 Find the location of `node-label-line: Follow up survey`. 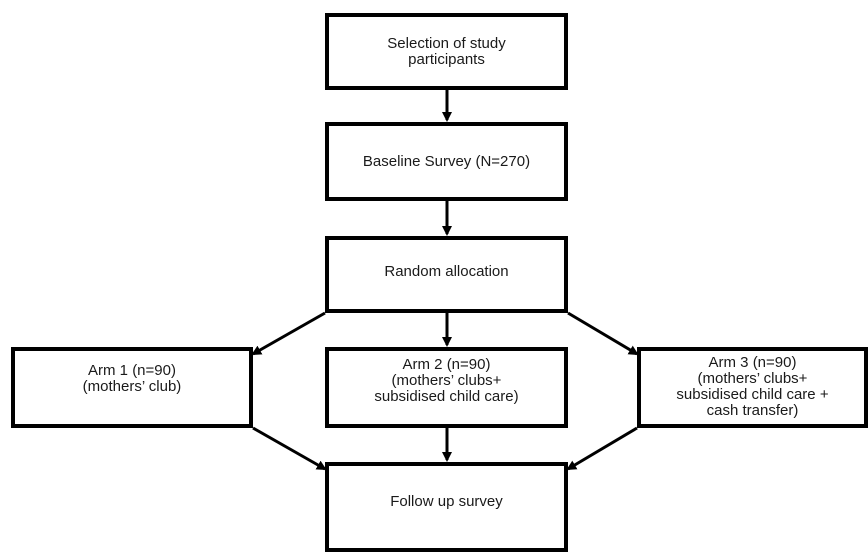

node-label-line: Follow up survey is located at coordinates (446, 501).